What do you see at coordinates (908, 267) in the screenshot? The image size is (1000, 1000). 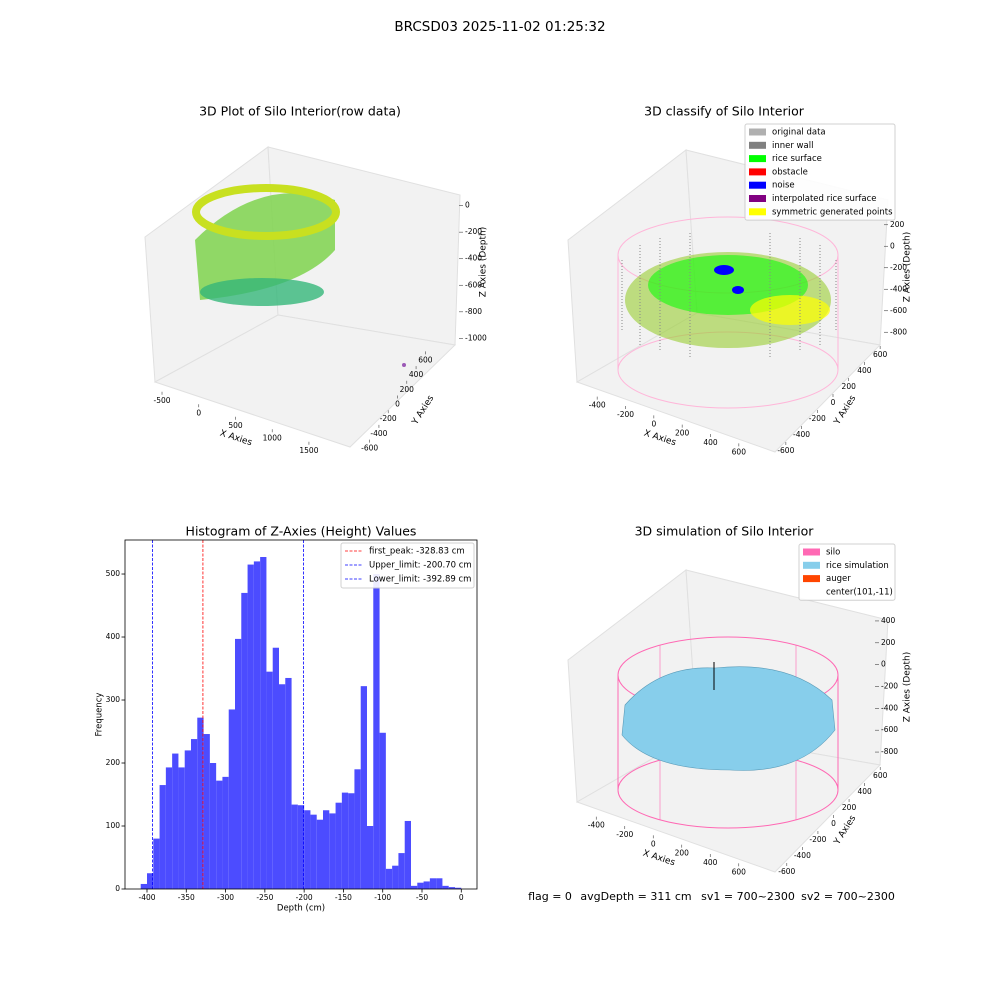 I see `z-axis-label: Z Axies (Depth)` at bounding box center [908, 267].